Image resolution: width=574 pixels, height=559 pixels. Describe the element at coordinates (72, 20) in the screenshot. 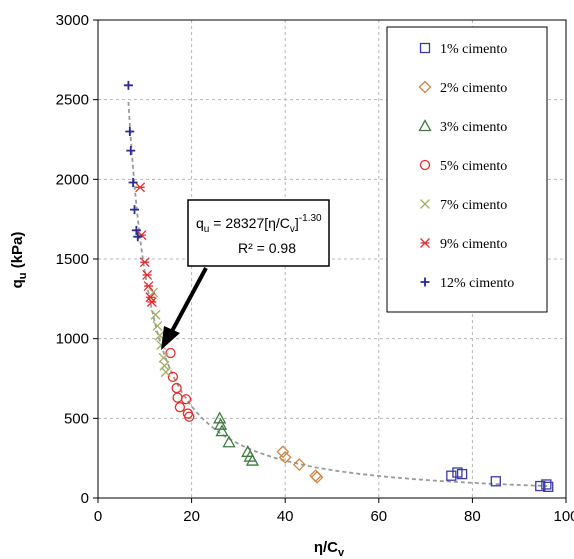

I see `y-tick-label: 3000` at that location.